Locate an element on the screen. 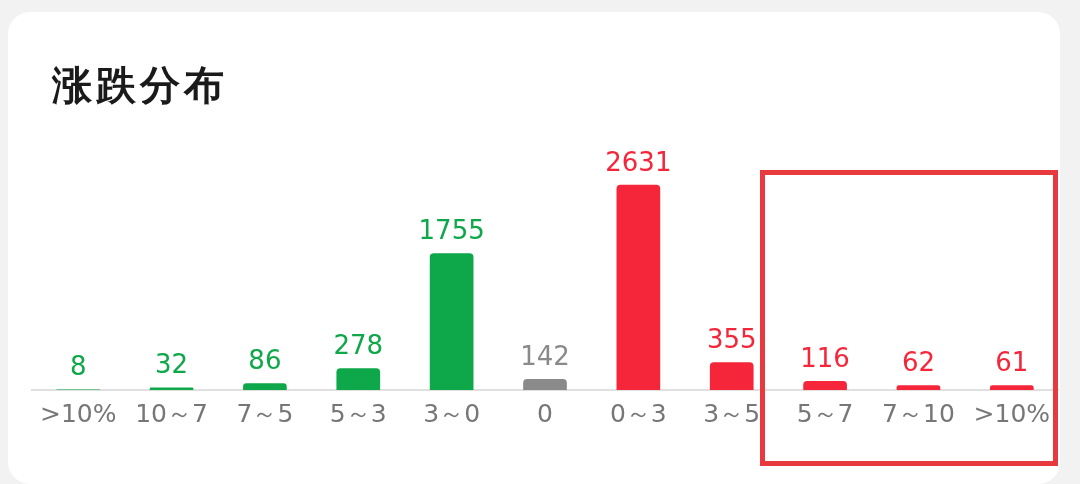  data-label: 62 is located at coordinates (918, 361).